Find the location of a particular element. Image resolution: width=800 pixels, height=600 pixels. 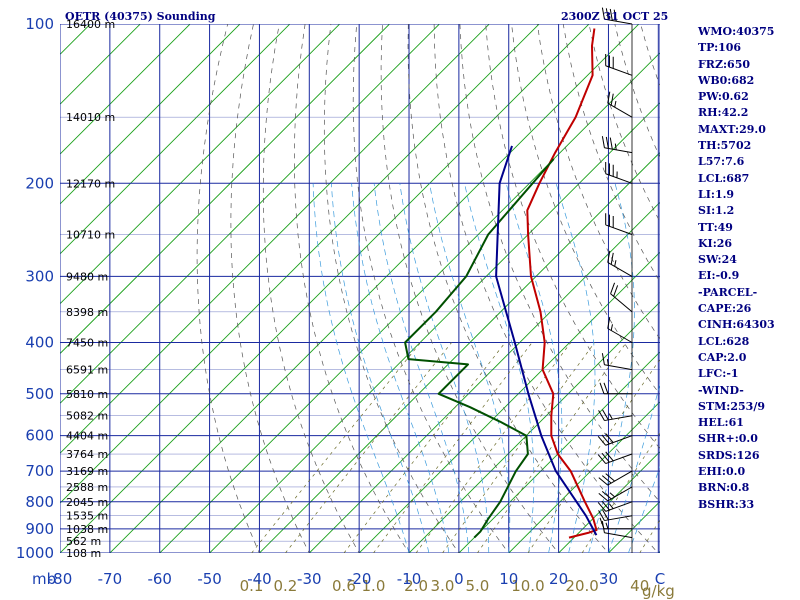

stability-index-item: STM:253/9 is located at coordinates (731, 406).